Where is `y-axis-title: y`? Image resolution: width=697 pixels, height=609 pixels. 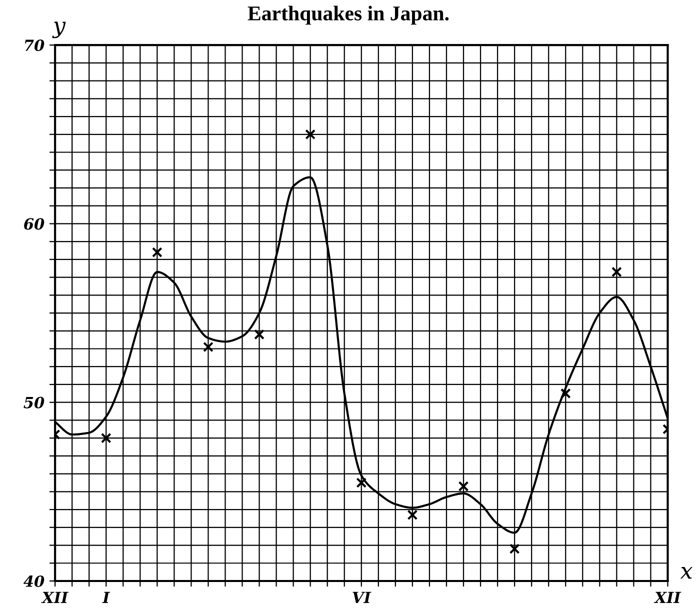
y-axis-title: y is located at coordinates (59, 30).